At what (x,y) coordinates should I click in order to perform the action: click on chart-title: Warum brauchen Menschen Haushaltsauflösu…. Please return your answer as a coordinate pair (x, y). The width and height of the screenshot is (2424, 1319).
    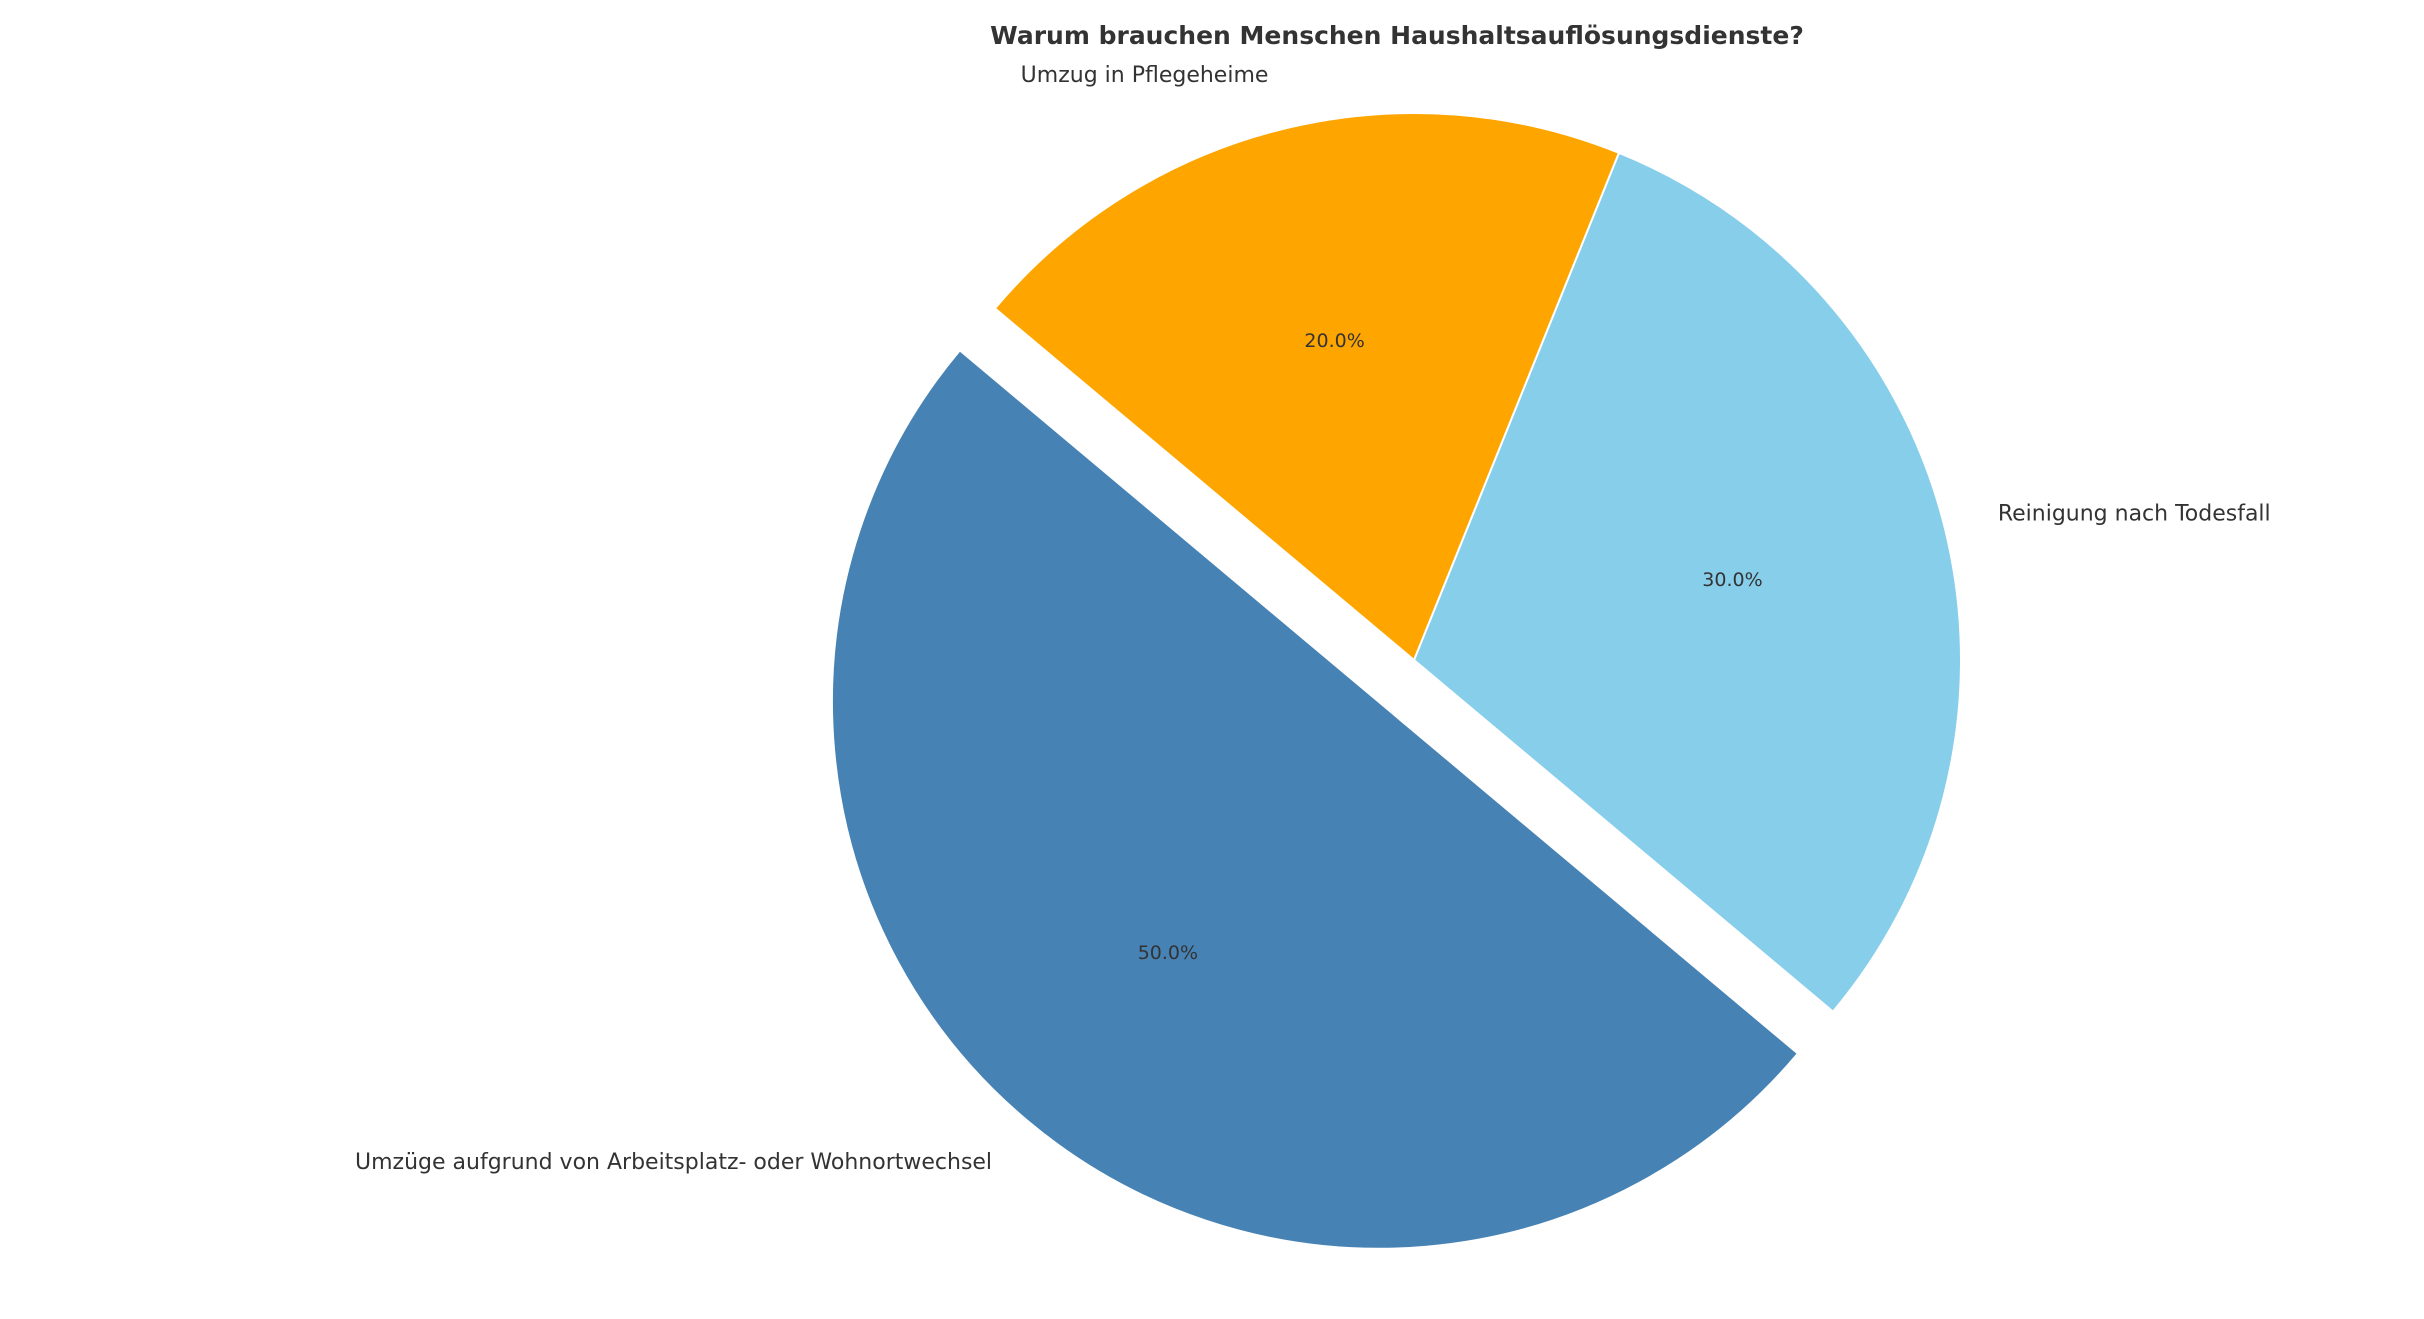
    Looking at the image, I should click on (1397, 35).